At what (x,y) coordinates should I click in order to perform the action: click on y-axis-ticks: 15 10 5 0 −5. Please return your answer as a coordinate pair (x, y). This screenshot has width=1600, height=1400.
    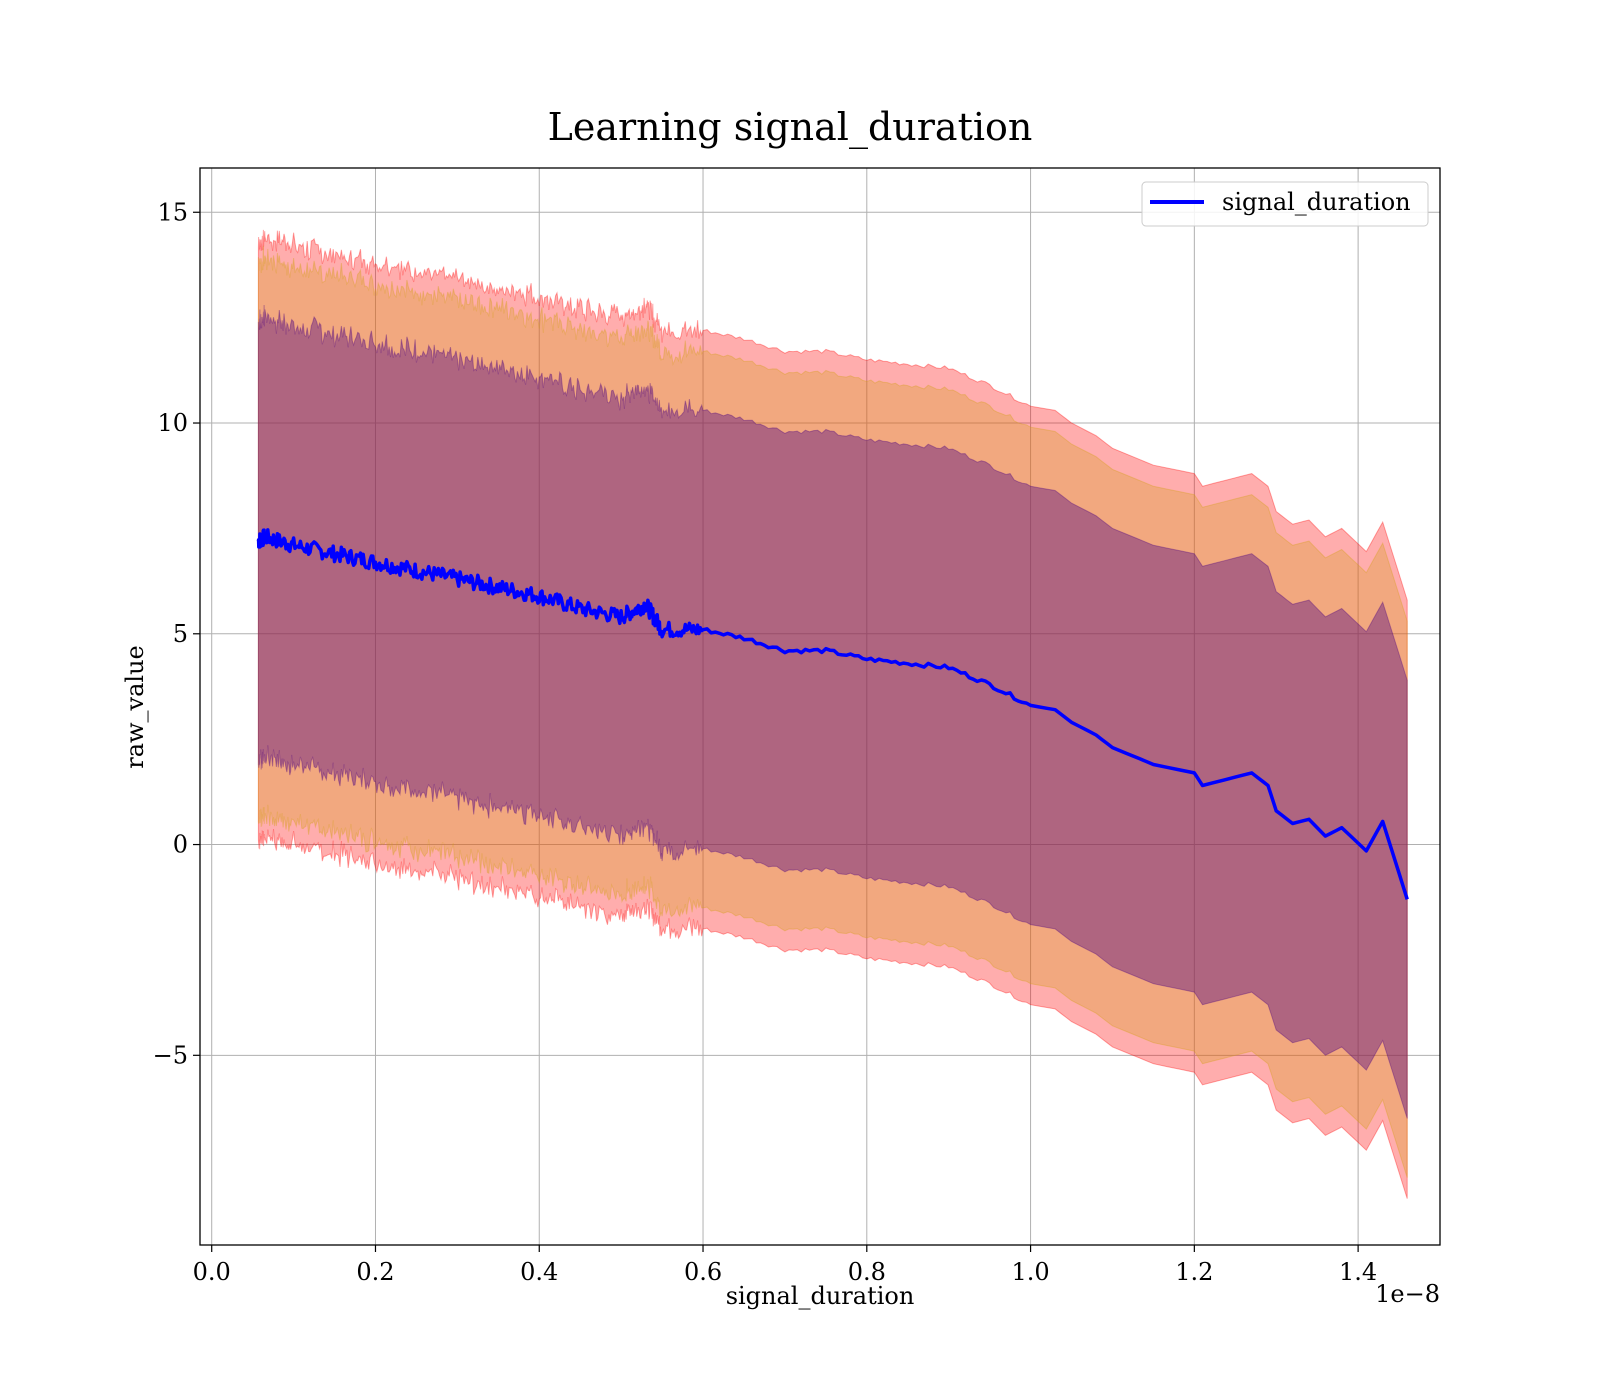
    Looking at the image, I should click on (176, 633).